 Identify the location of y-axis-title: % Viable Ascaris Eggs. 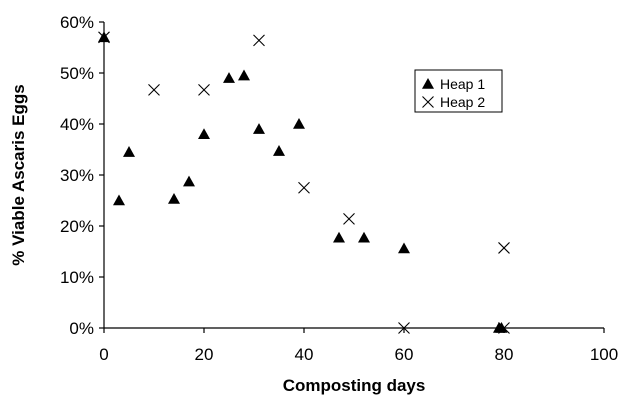
(18, 174).